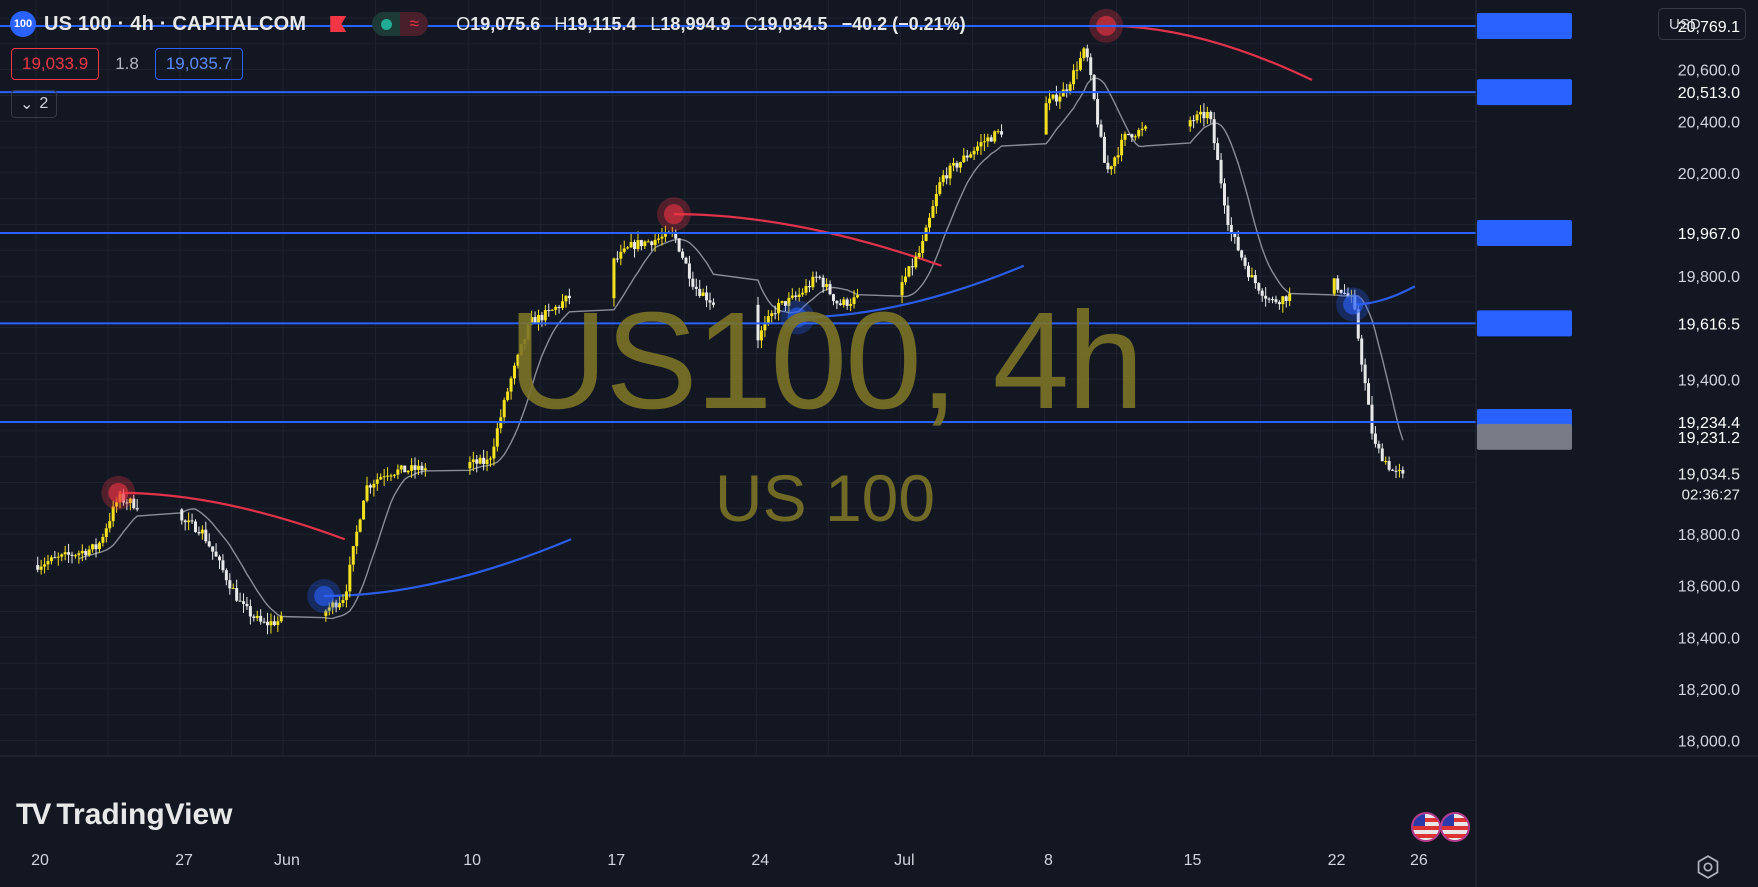 The height and width of the screenshot is (887, 1758). Describe the element at coordinates (199, 64) in the screenshot. I see `buy-button: 19,035.7` at that location.